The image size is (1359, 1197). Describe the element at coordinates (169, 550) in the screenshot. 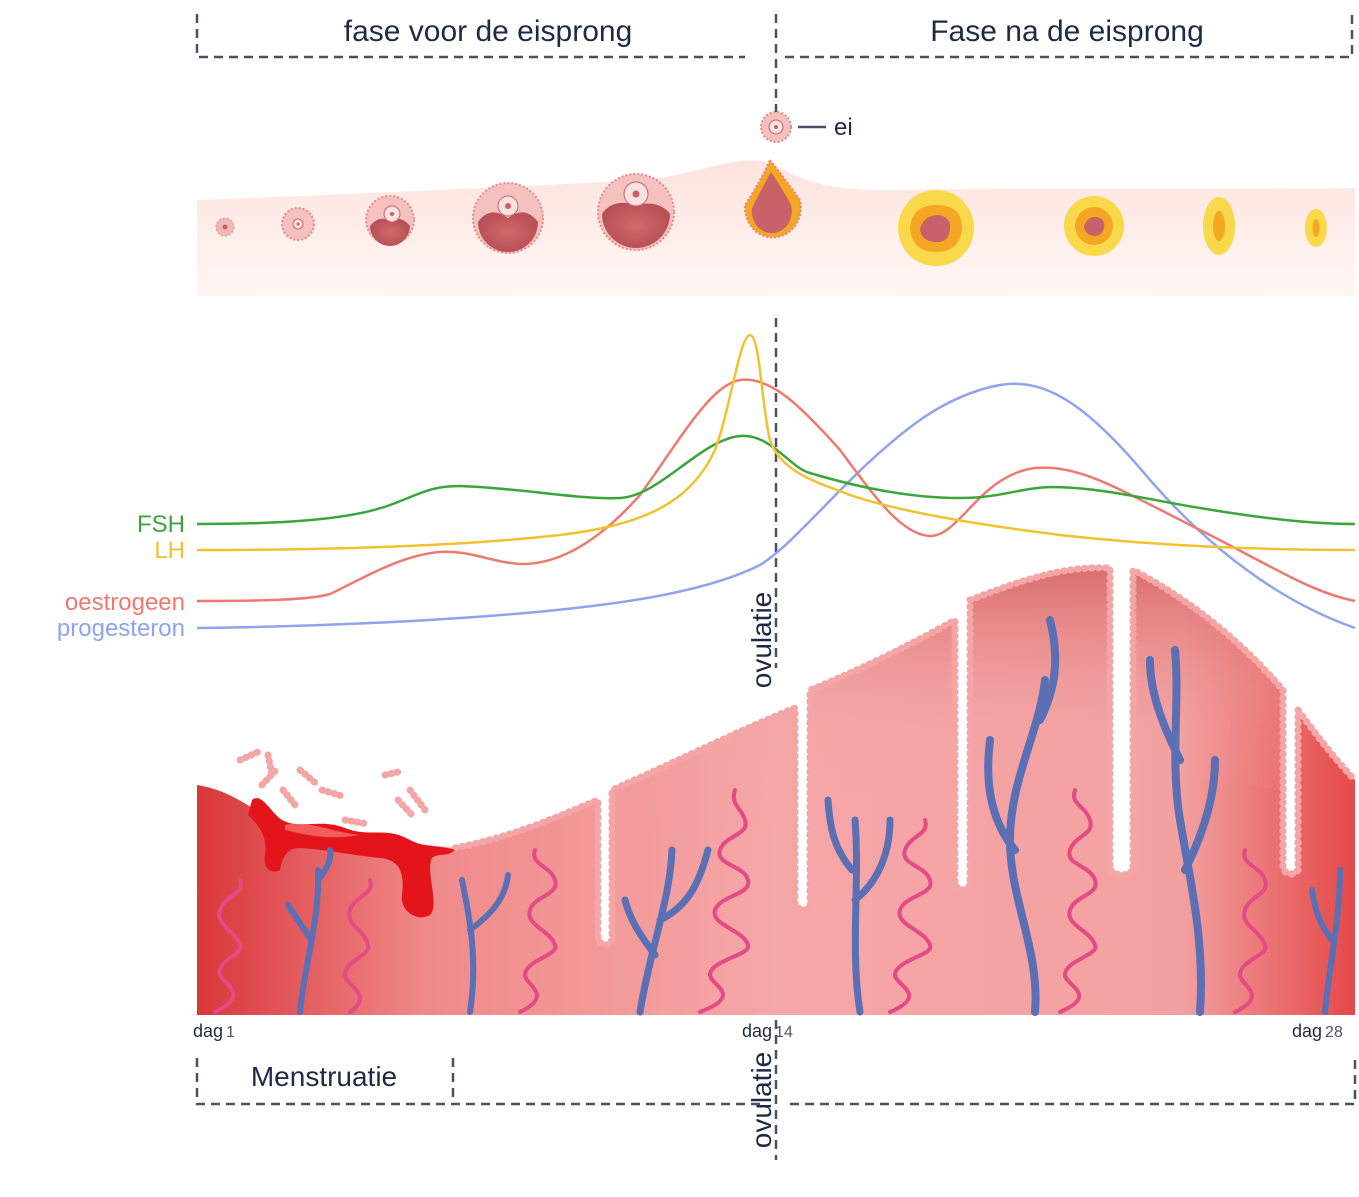

I see `lh-label: LH` at that location.